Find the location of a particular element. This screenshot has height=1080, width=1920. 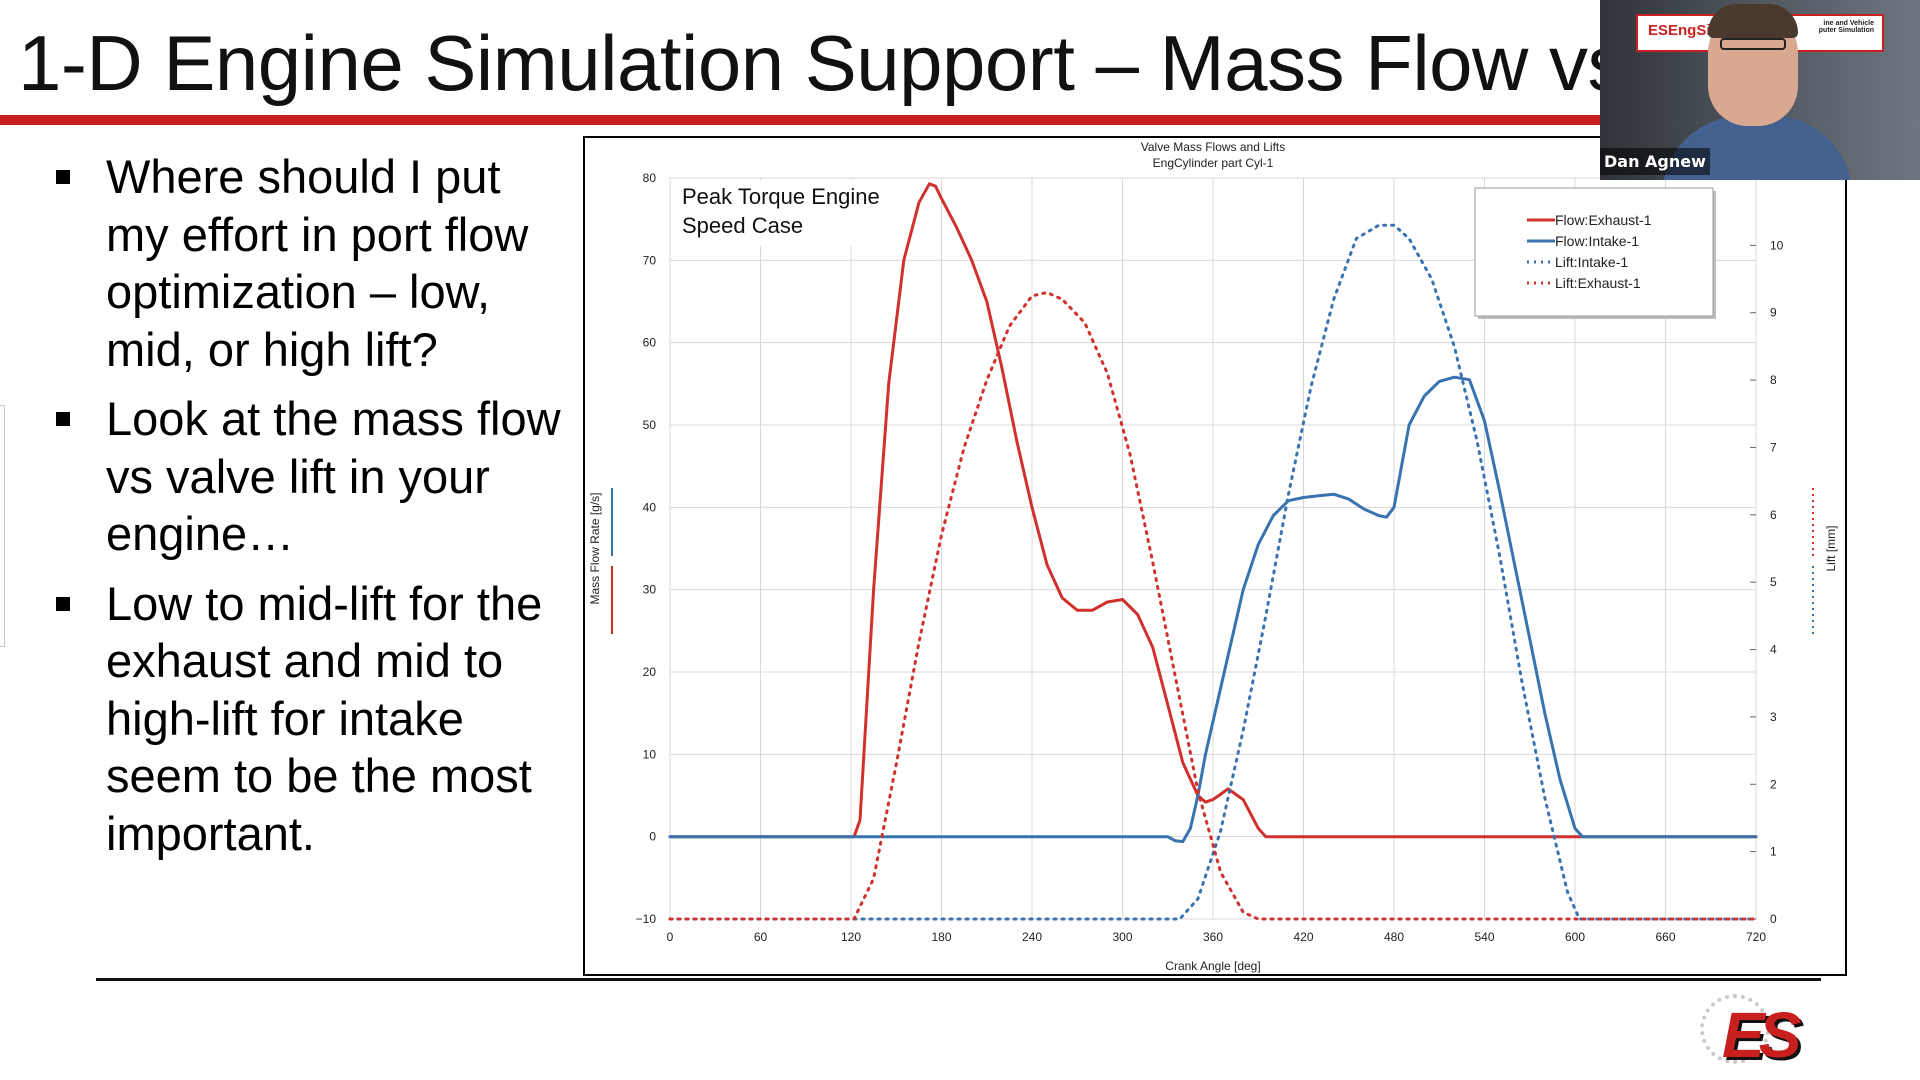

annotation-box is located at coordinates (787, 213).